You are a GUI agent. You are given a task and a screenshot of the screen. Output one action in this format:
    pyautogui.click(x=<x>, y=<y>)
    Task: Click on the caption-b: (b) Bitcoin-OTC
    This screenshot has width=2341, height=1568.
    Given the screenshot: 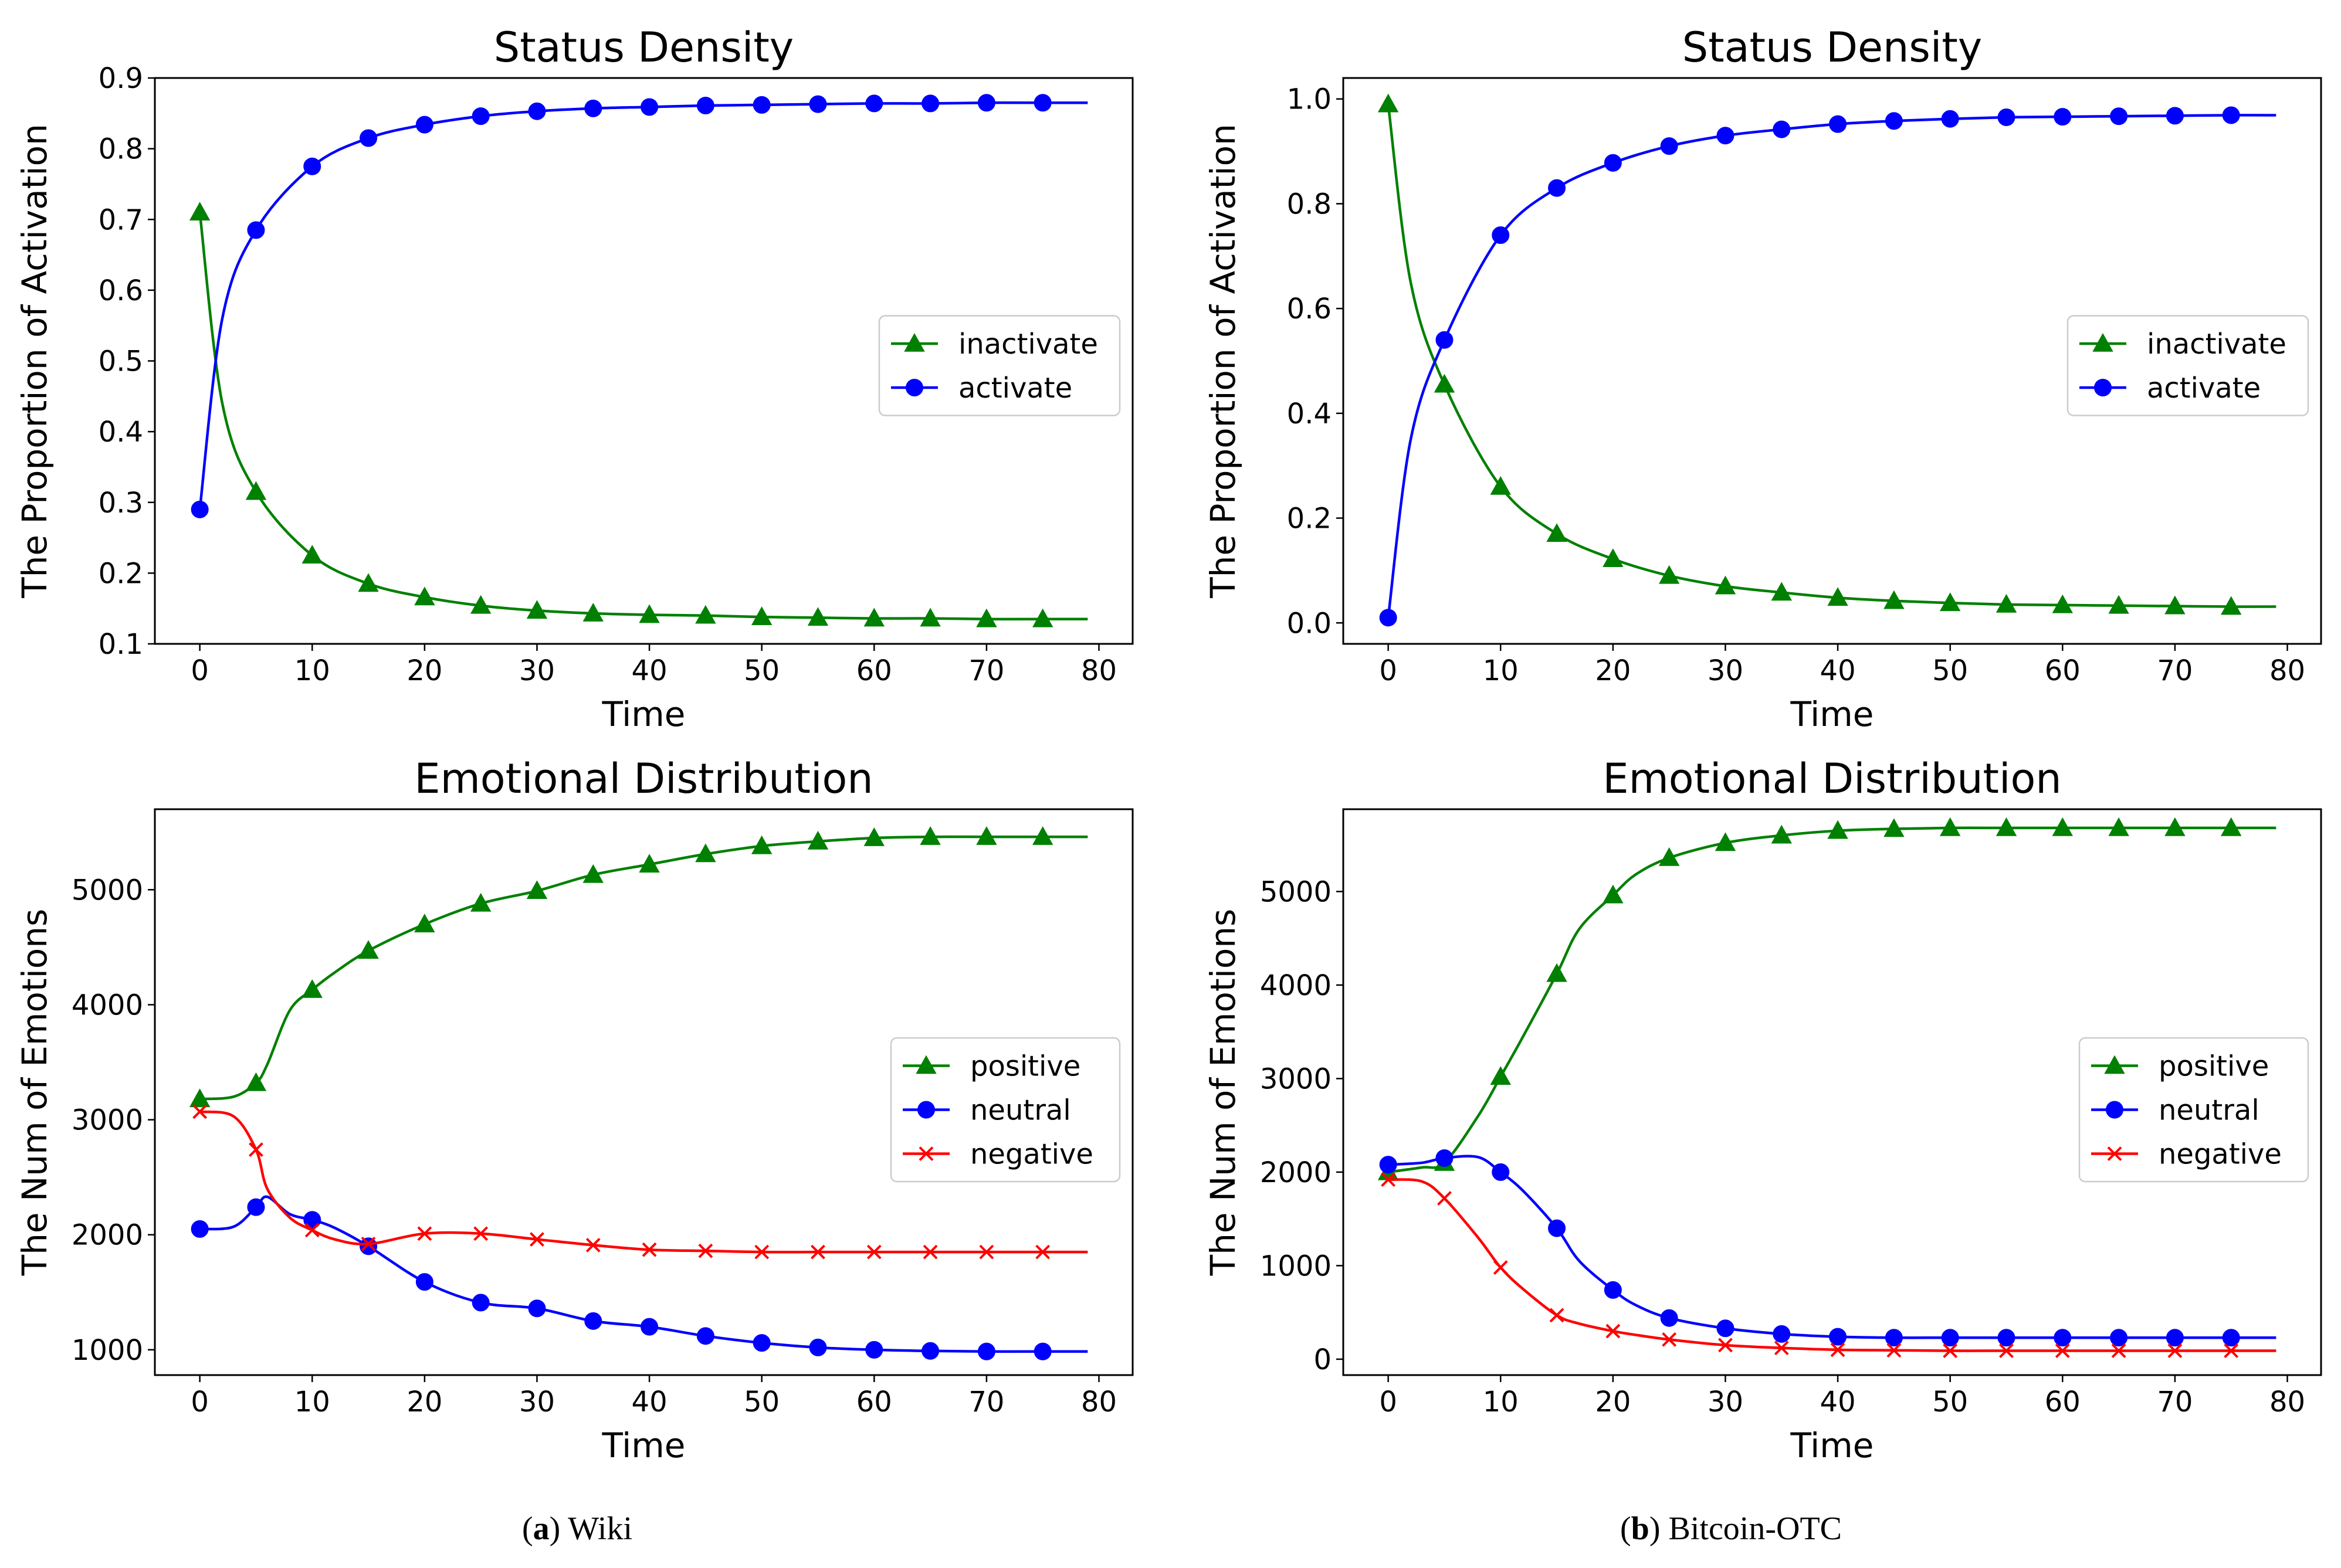 What is the action you would take?
    pyautogui.click(x=1731, y=1529)
    